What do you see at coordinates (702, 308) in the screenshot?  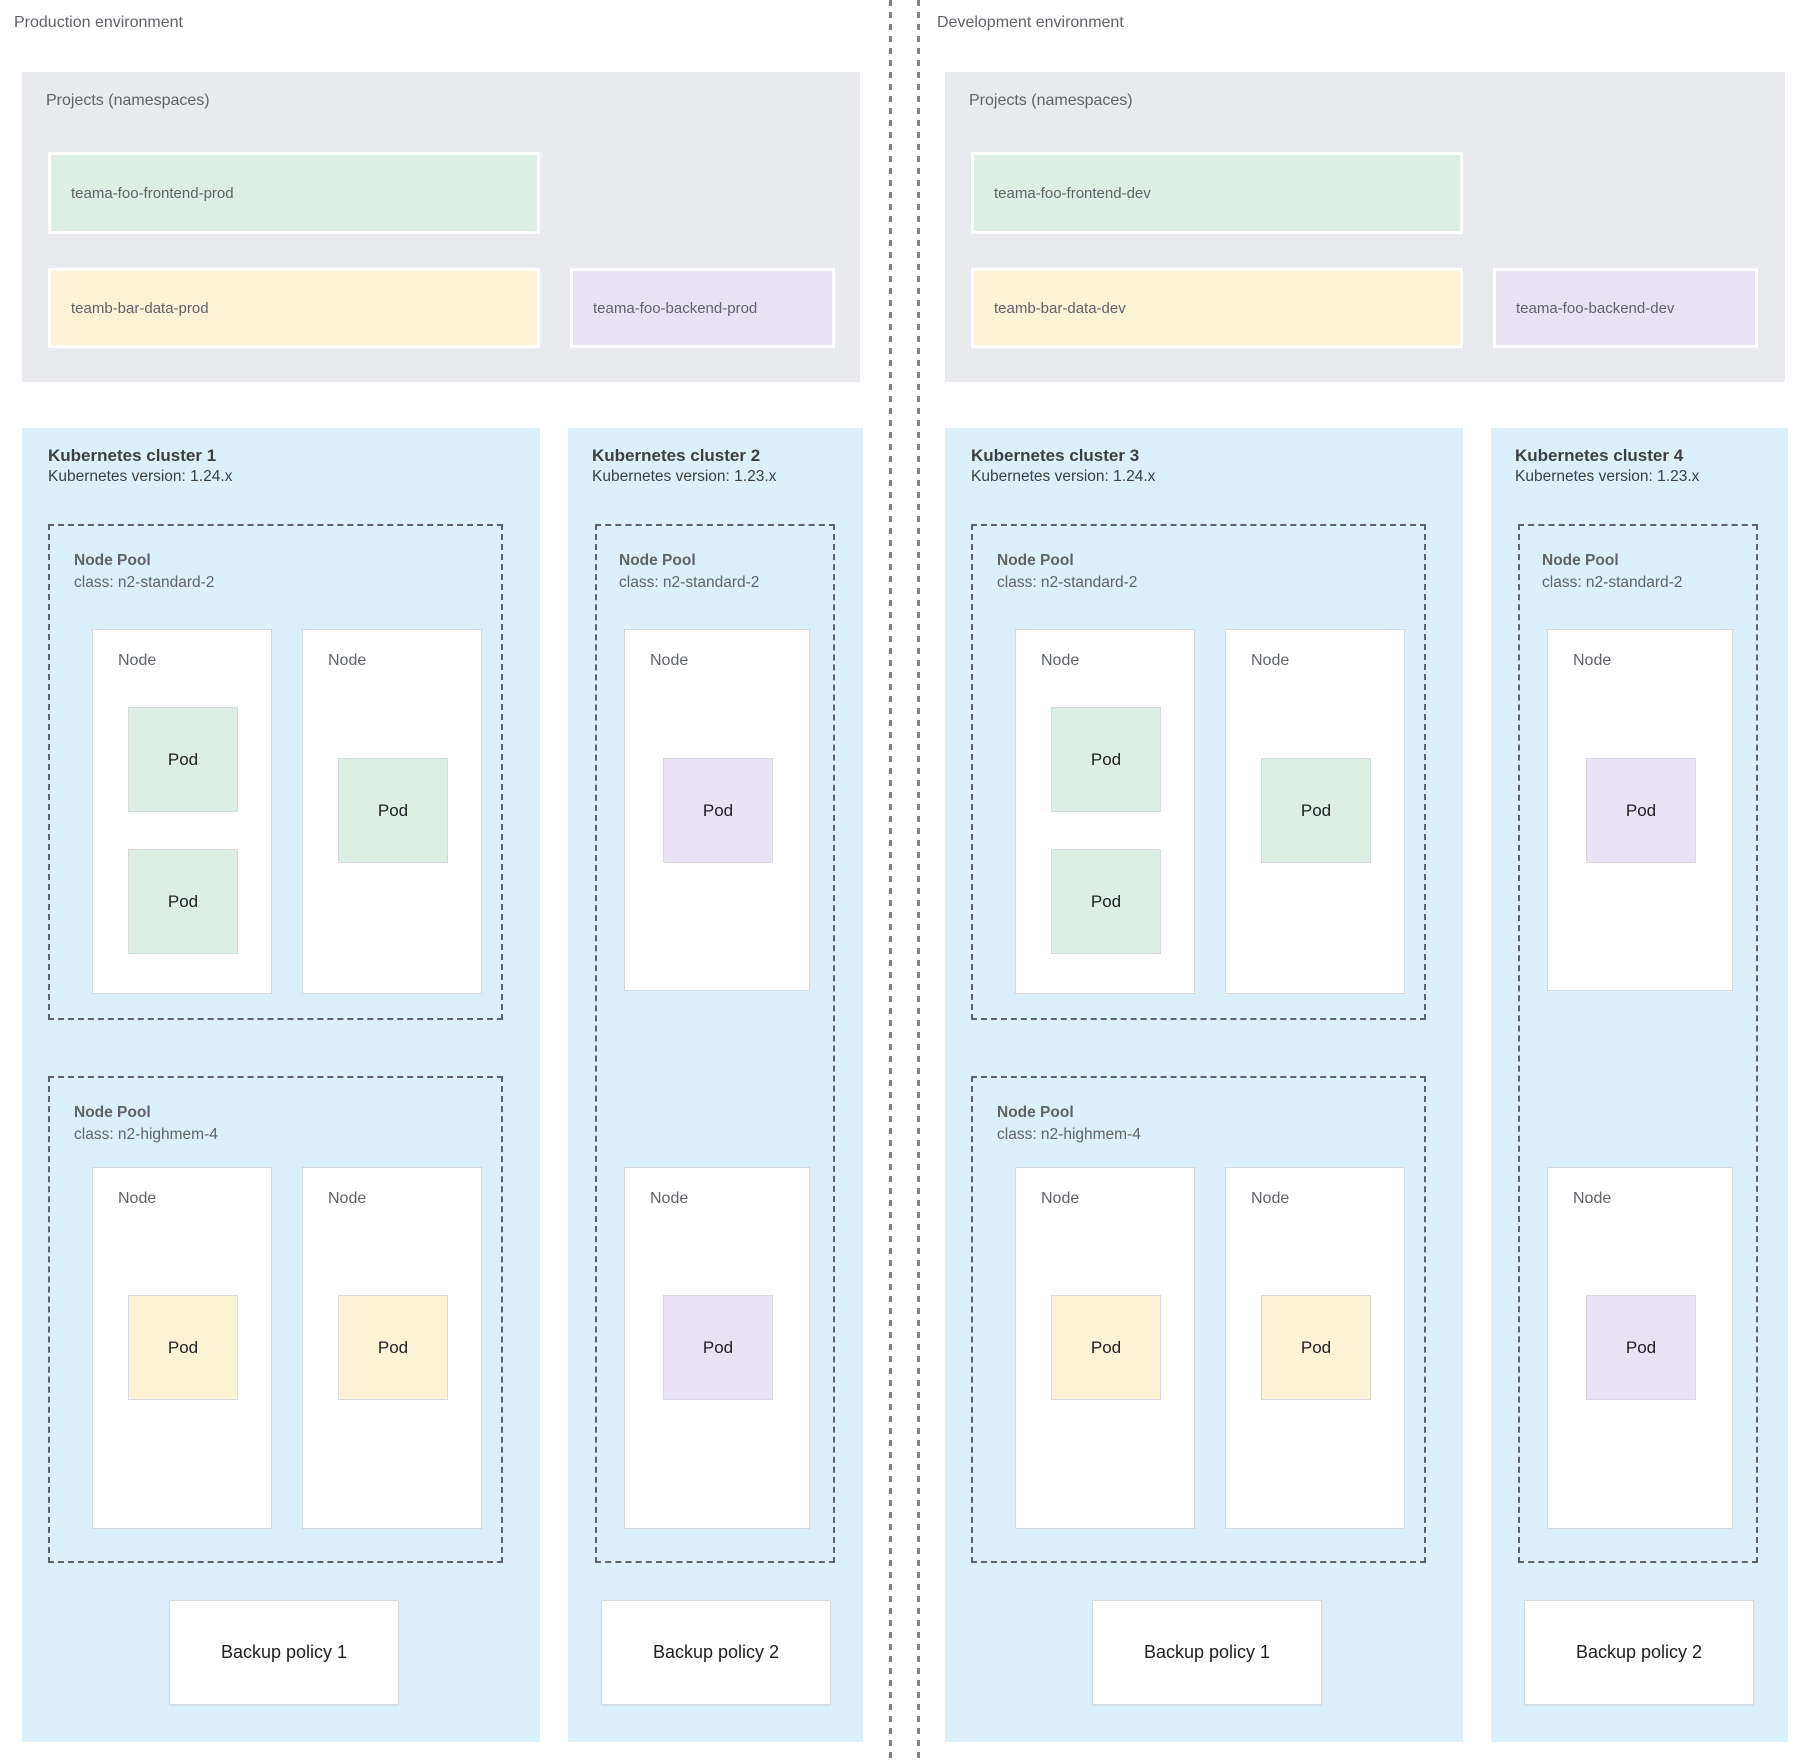 I see `project-box-teama-foo-backend-prod: teama-foo-backend-prod` at bounding box center [702, 308].